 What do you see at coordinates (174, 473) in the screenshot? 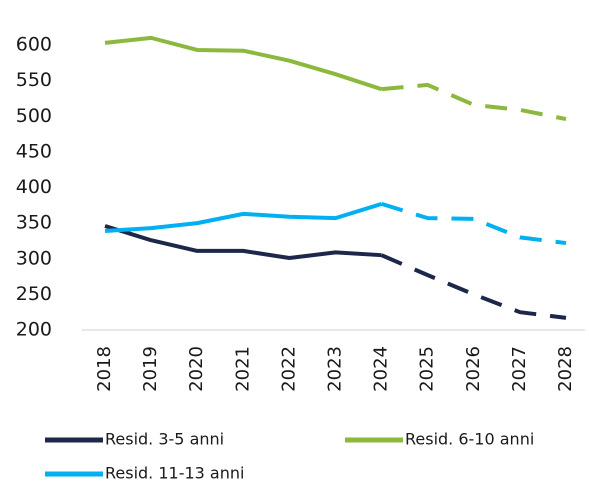
I see `legend-label: Resid. 11-13 anni` at bounding box center [174, 473].